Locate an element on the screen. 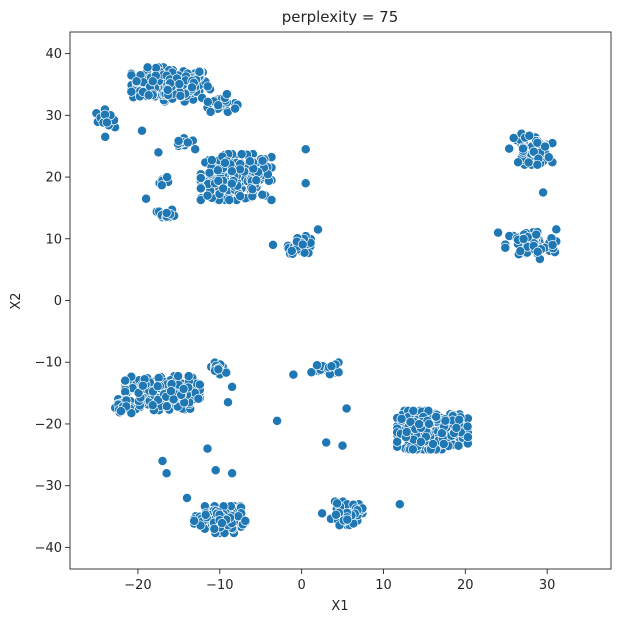 The height and width of the screenshot is (624, 621). x-tick-label: −20 is located at coordinates (137, 585).